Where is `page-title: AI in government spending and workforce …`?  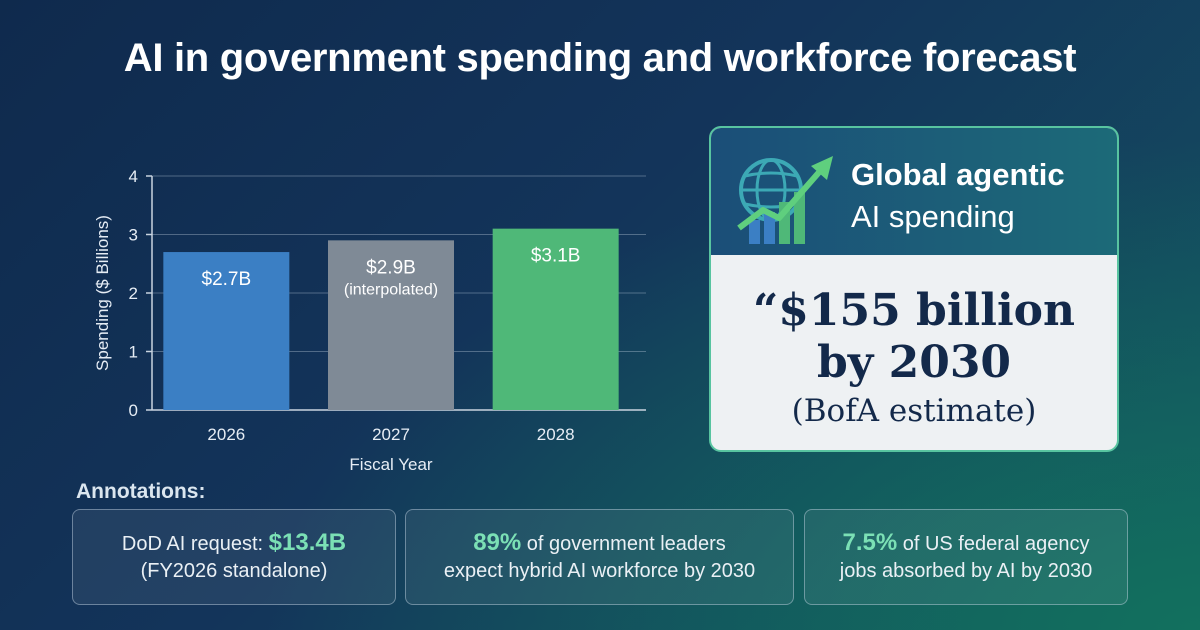
page-title: AI in government spending and workforce … is located at coordinates (600, 58).